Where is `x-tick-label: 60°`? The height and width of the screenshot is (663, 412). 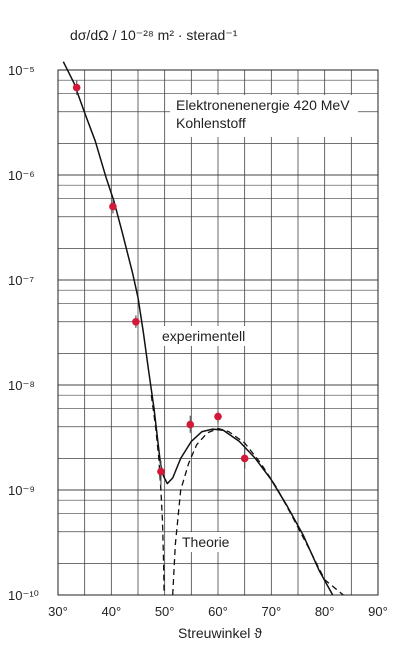
x-tick-label: 60° is located at coordinates (218, 611).